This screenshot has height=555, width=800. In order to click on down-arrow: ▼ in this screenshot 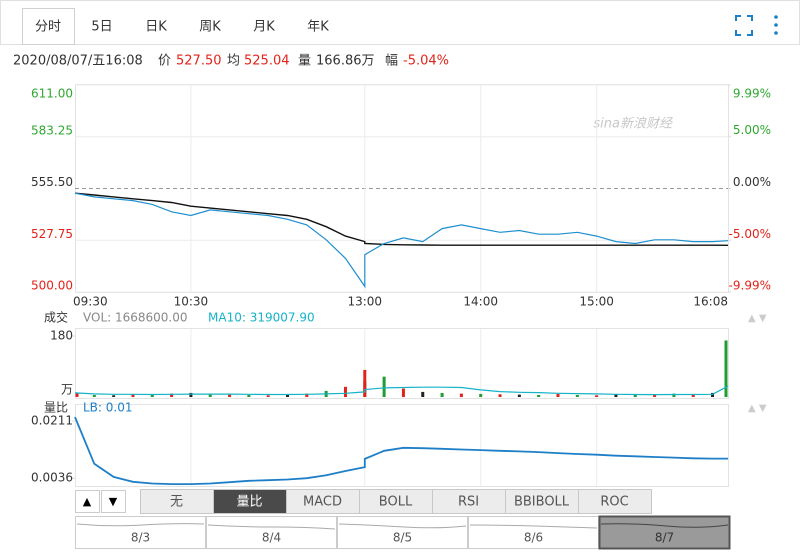, I will do `click(113, 501)`.